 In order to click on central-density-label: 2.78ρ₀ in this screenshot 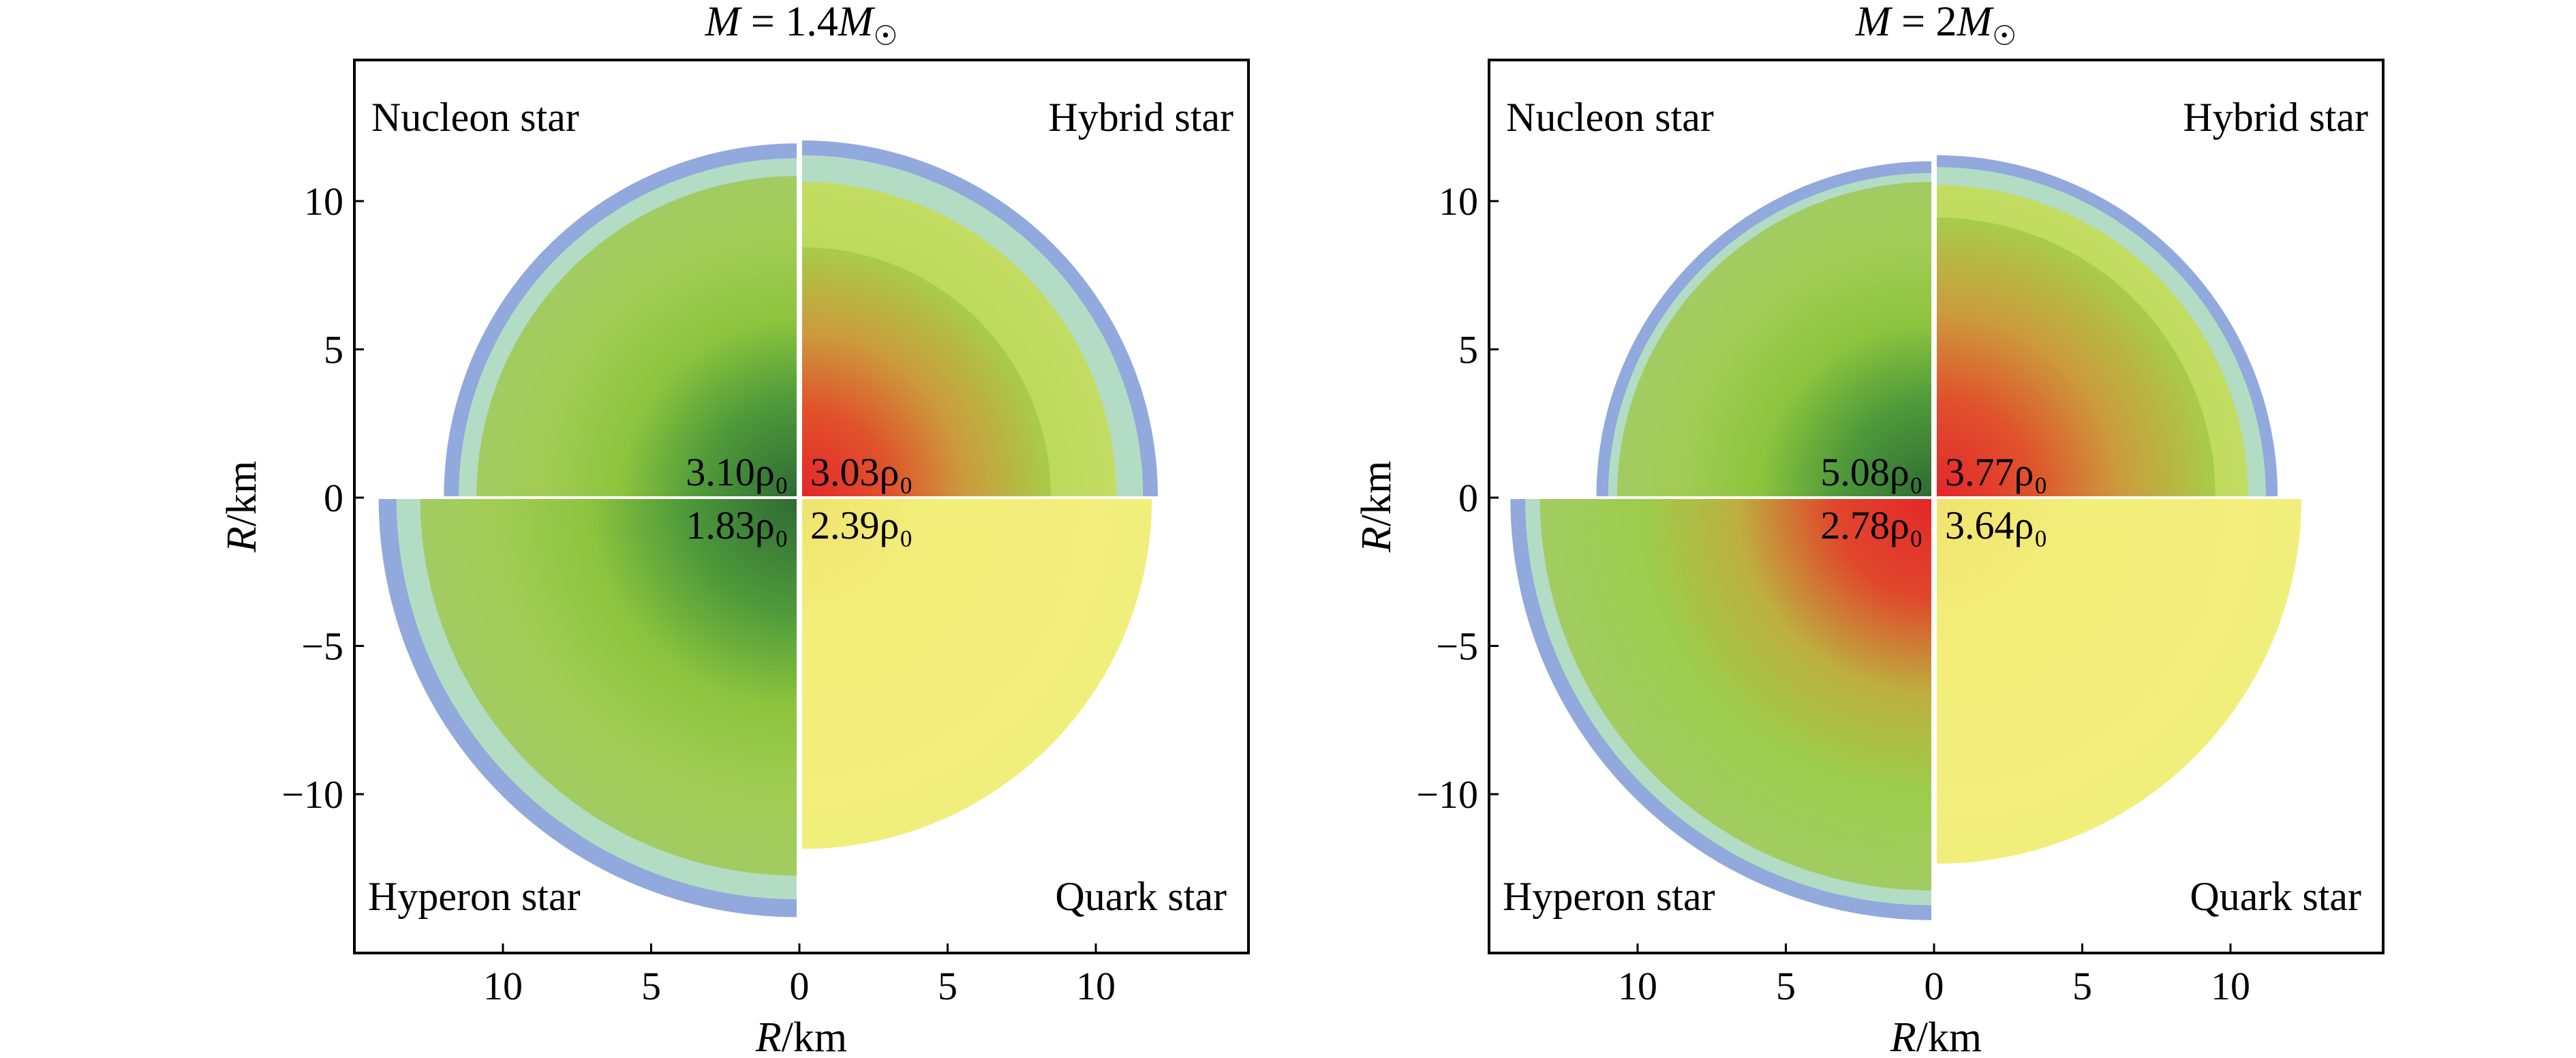, I will do `click(1871, 525)`.